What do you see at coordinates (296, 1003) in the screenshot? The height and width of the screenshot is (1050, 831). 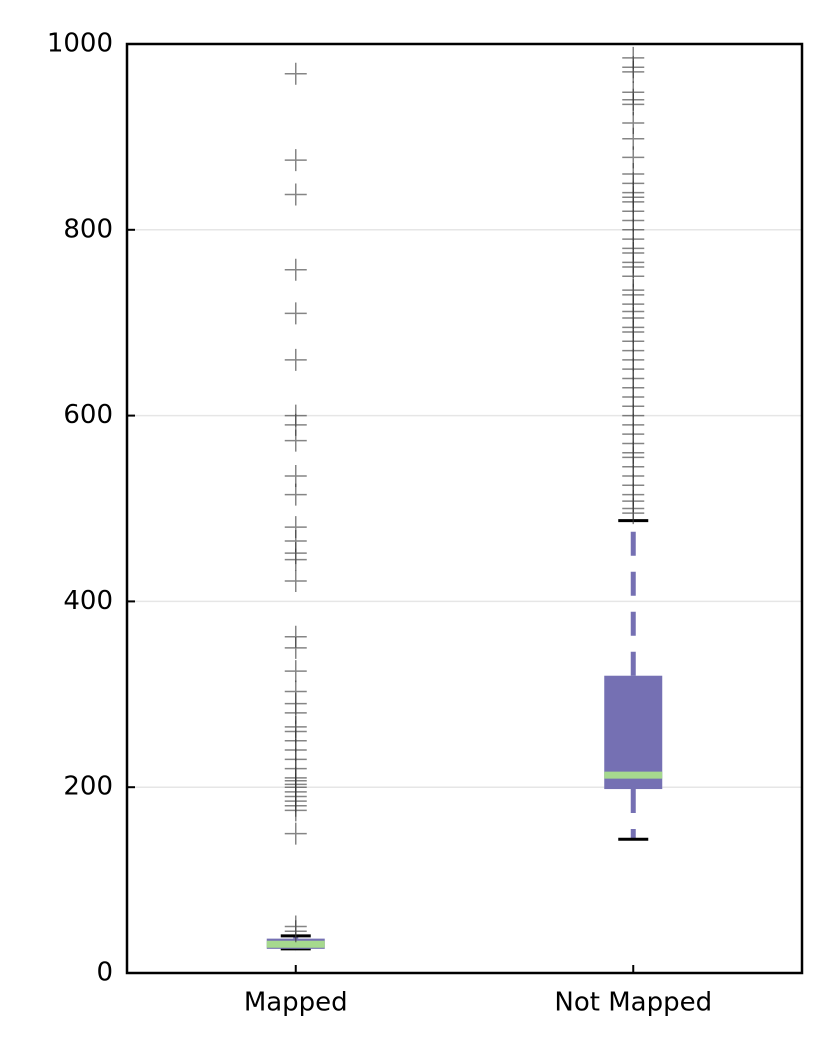 I see `x-tick-label: Mapped` at bounding box center [296, 1003].